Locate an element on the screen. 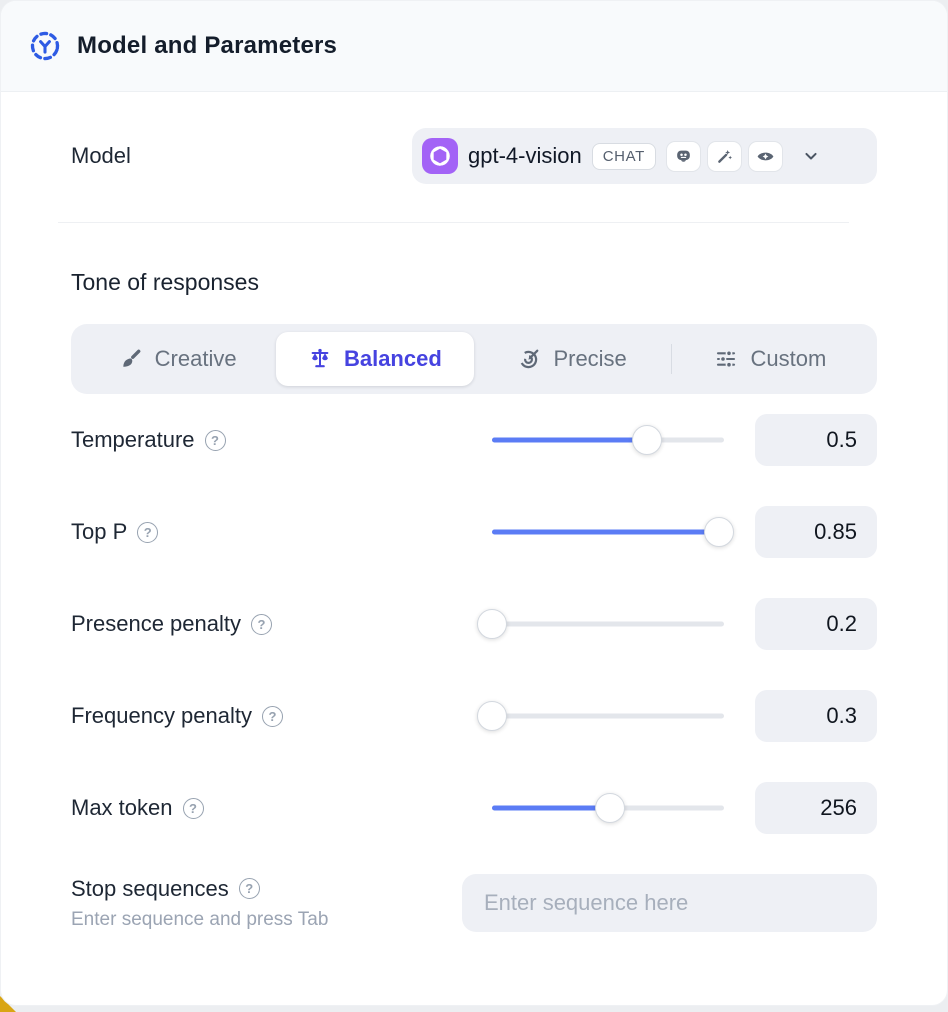  model-label: Model is located at coordinates (101, 155).